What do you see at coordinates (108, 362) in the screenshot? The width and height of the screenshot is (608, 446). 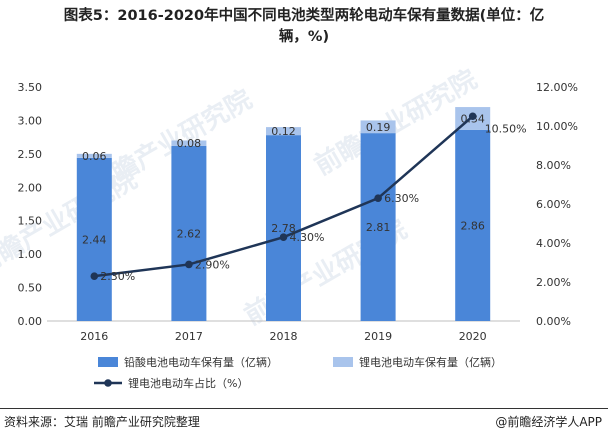 I see `legend-swatch-lead-acid` at bounding box center [108, 362].